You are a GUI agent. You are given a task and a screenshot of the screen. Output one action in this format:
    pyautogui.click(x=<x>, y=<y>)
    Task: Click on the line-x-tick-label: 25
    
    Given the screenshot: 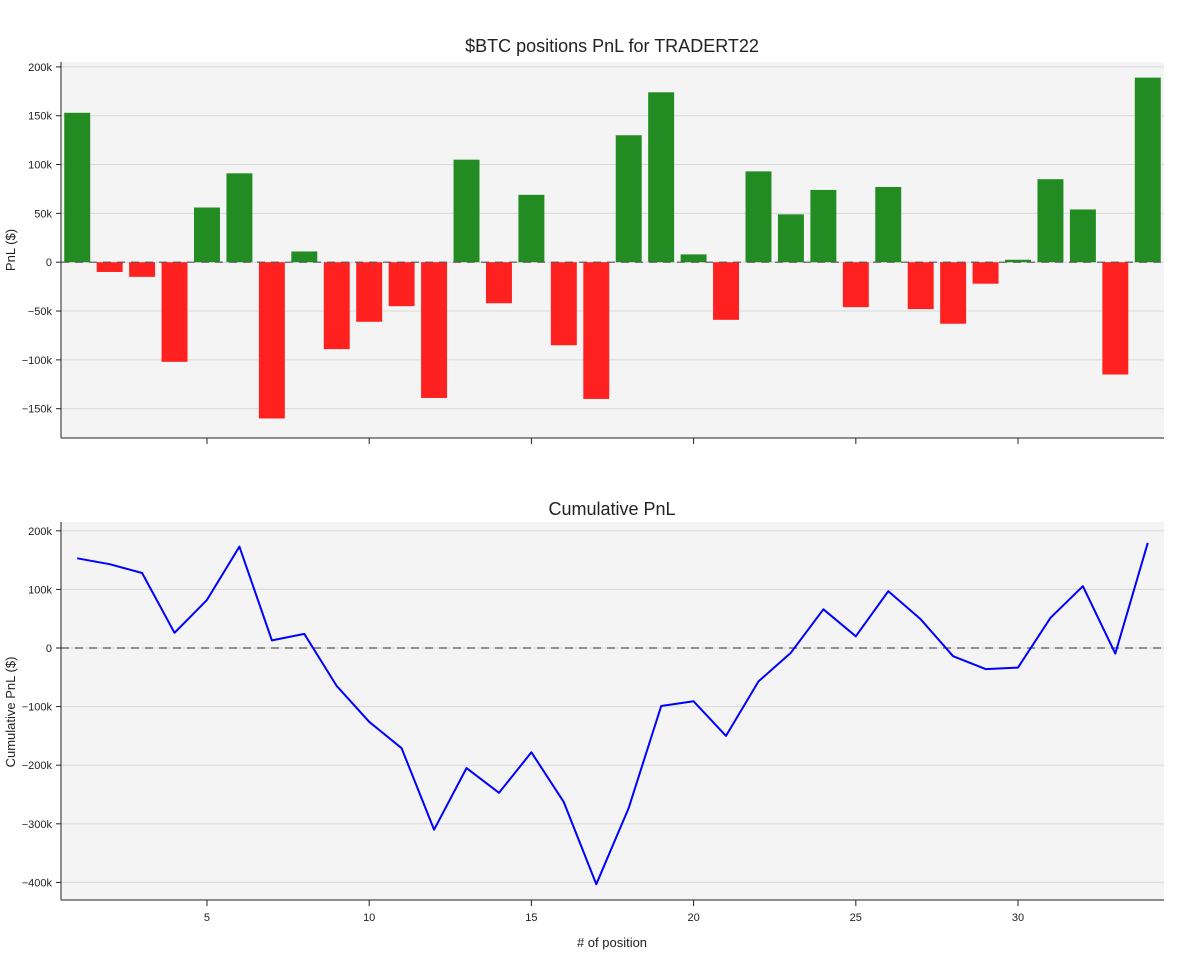 What is the action you would take?
    pyautogui.click(x=856, y=918)
    